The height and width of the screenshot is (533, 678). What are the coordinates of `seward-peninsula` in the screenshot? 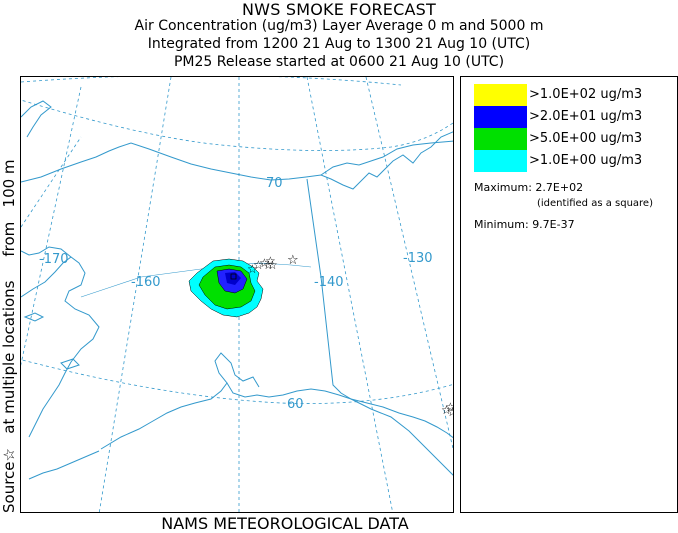 It's located at (46, 252).